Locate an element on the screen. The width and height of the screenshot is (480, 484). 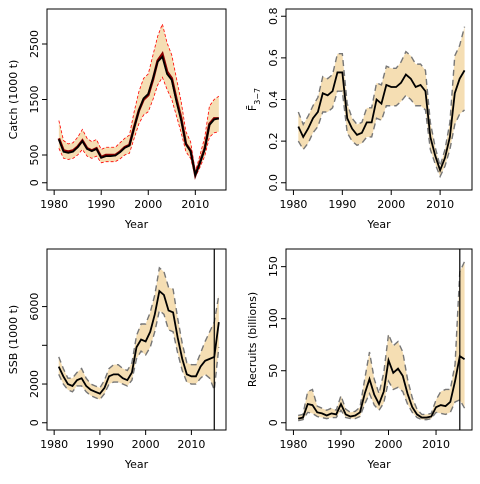
recruits-estimate-line is located at coordinates (382, 387).